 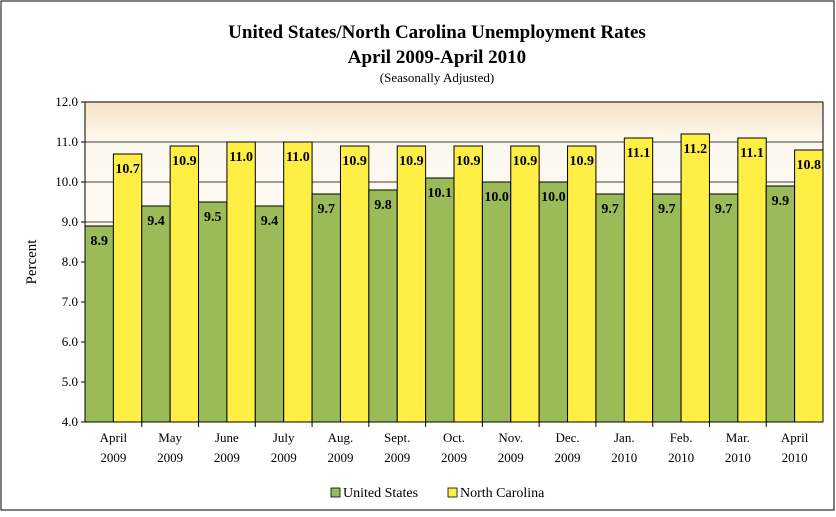 I want to click on y-tick-label: 10.0, so click(x=66, y=181).